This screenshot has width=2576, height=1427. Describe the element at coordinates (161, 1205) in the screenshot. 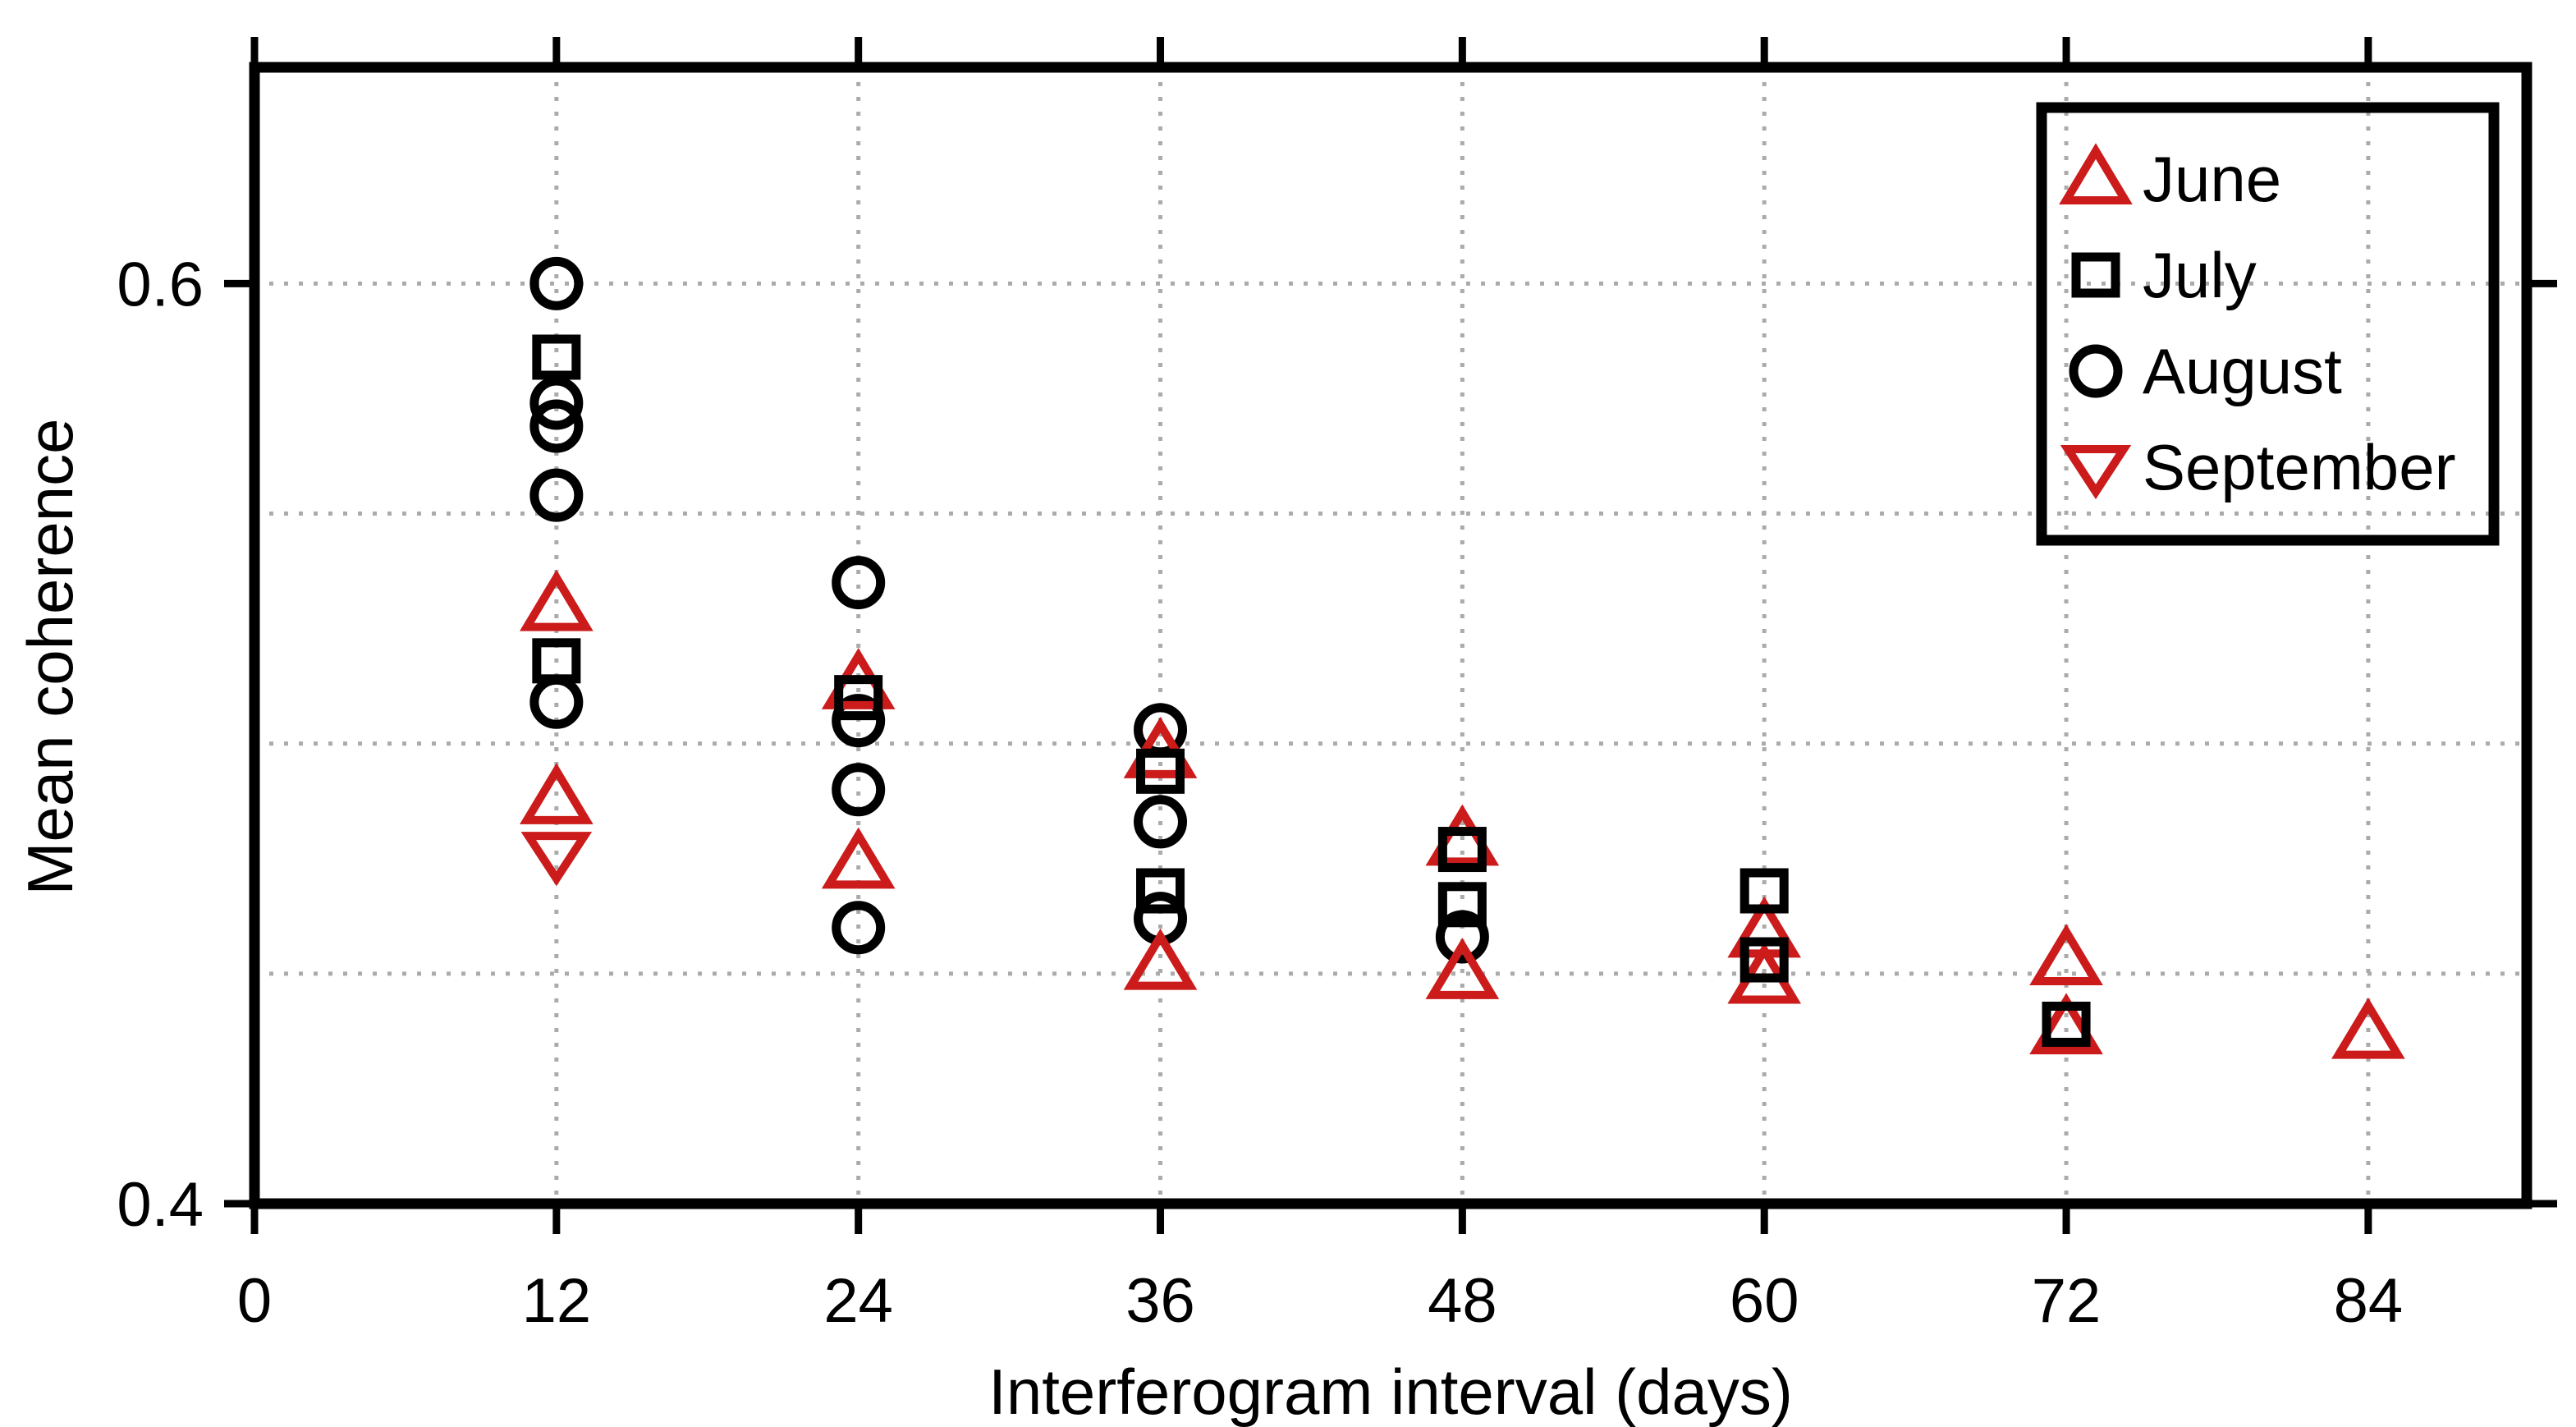

I see `y-tick-label: 0.4` at that location.